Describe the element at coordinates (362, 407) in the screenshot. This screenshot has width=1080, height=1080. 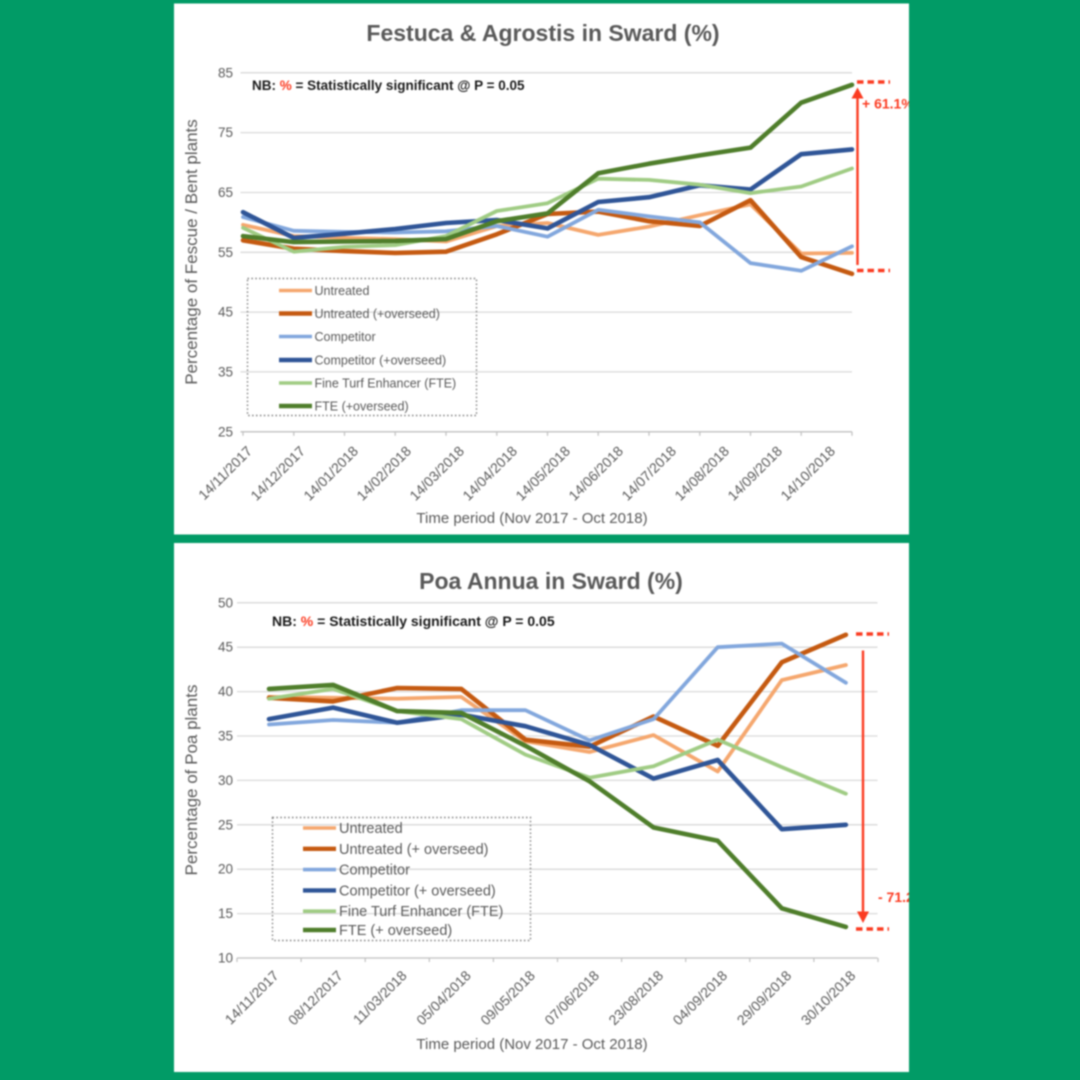
I see `svg-text: FTE (+overseed)` at that location.